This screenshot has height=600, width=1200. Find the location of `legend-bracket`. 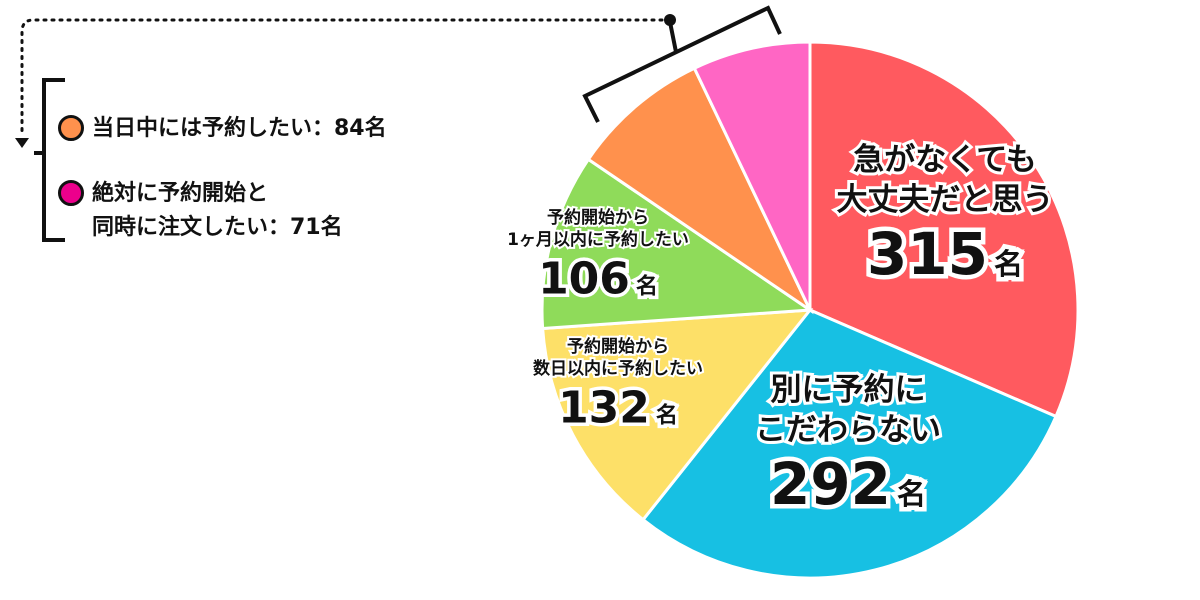

legend-bracket is located at coordinates (49, 160).